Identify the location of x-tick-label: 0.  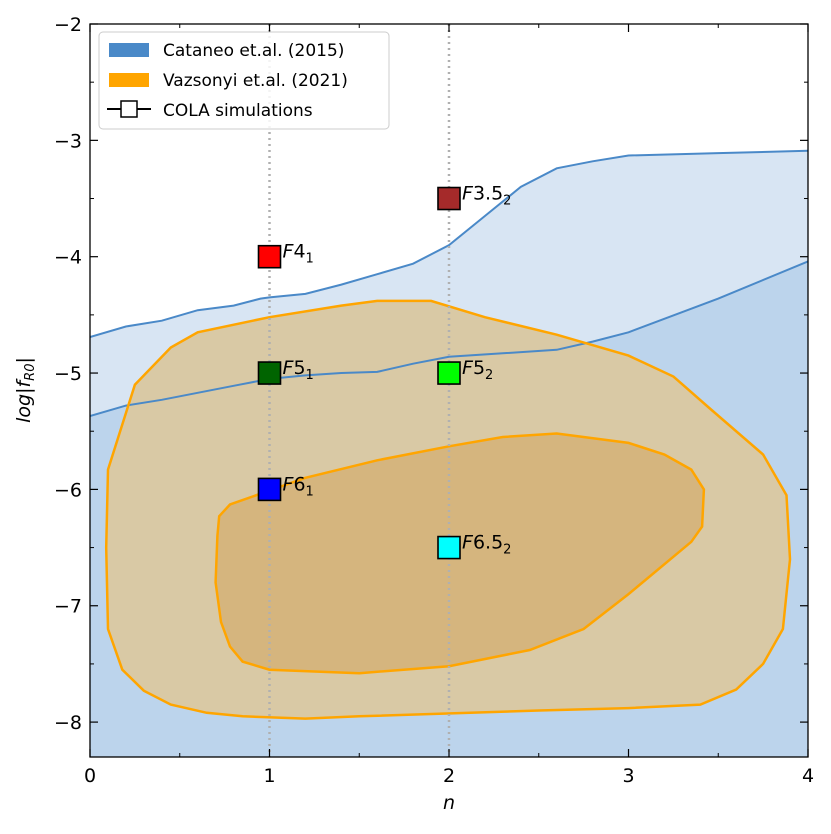
(90, 776).